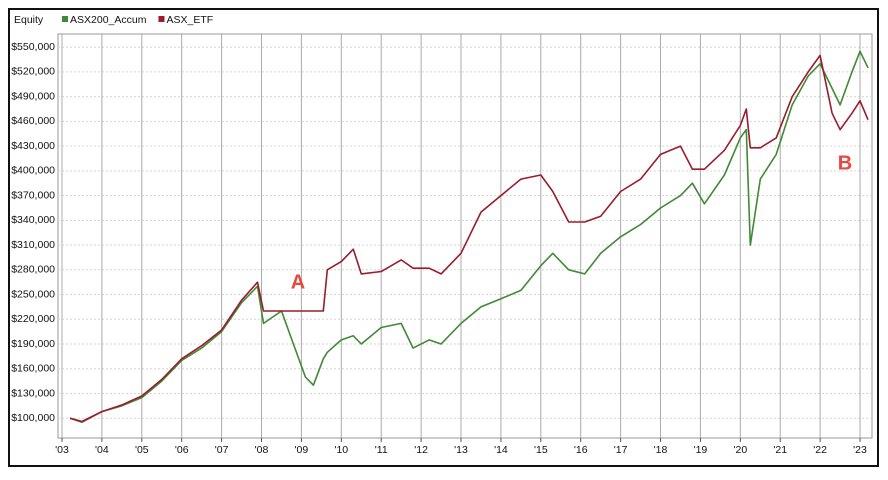 Image resolution: width=888 pixels, height=480 pixels. What do you see at coordinates (108, 20) in the screenshot?
I see `legend-label: ASX200_Accum` at bounding box center [108, 20].